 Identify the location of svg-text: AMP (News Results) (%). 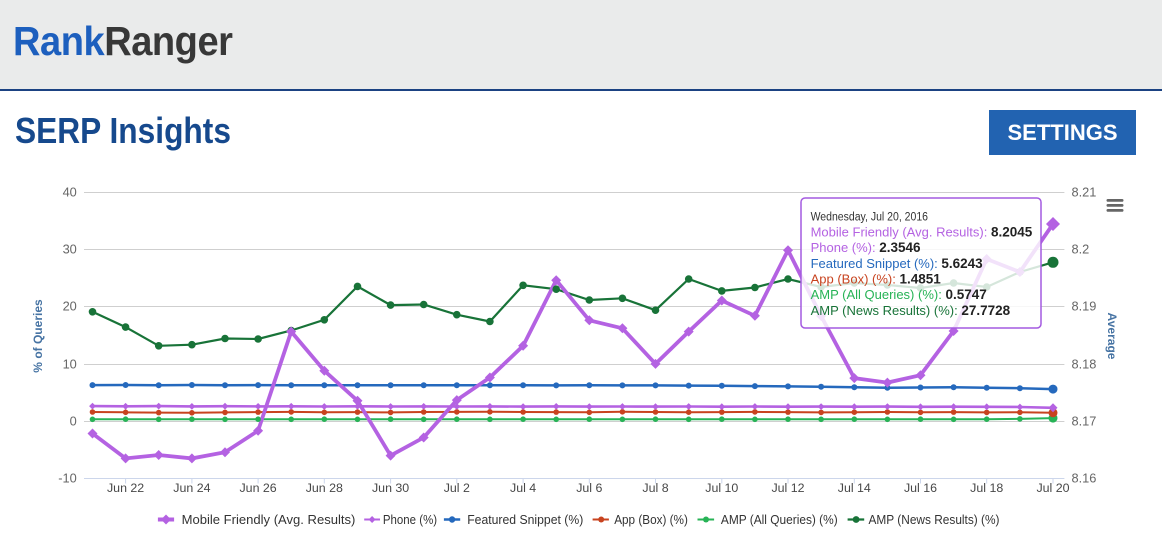
(934, 519).